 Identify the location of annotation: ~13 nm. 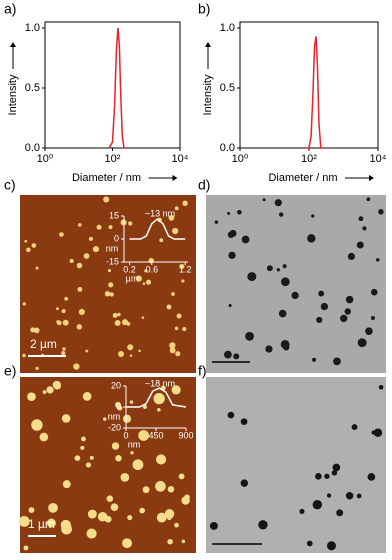
(160, 213).